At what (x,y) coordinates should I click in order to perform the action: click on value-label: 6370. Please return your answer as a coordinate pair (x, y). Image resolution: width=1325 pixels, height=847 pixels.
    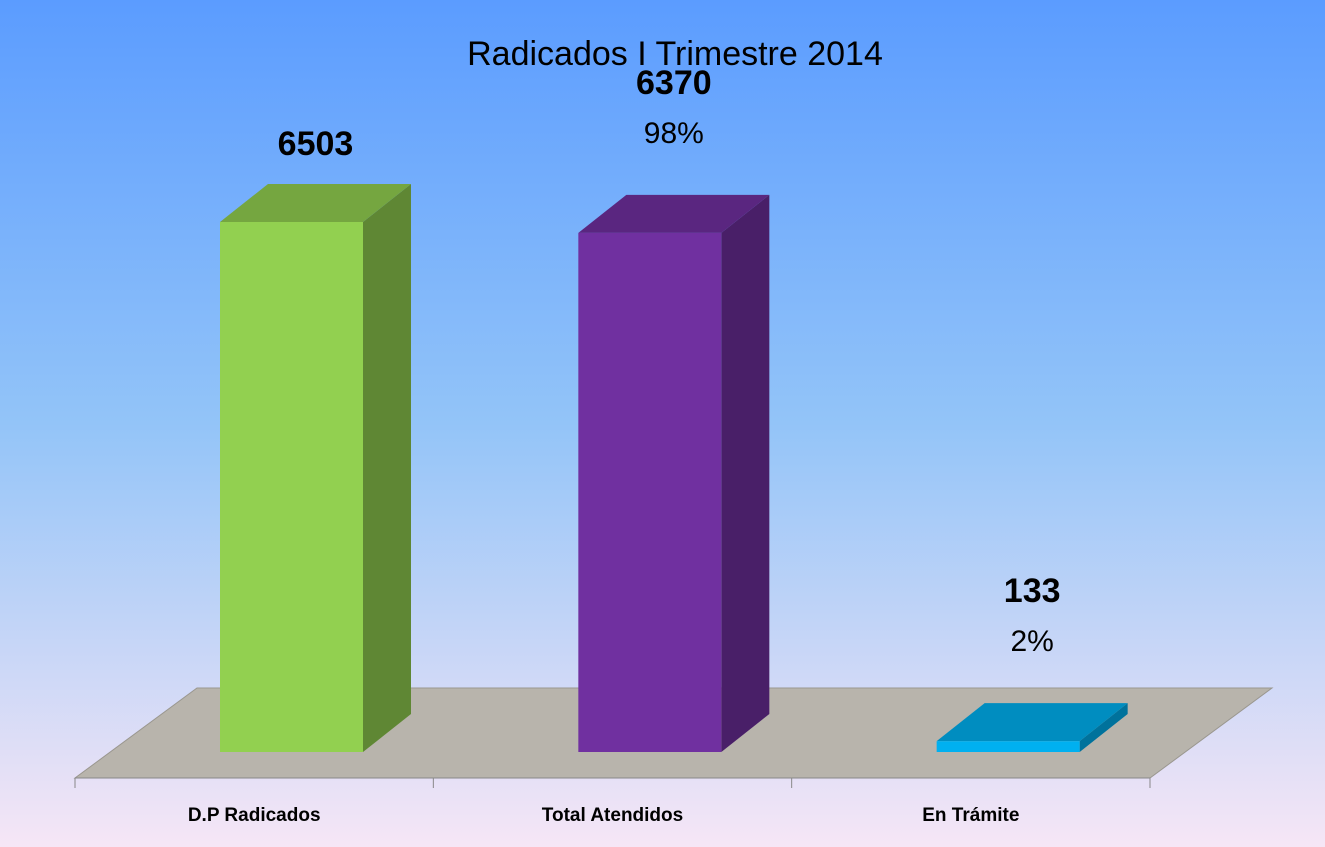
    Looking at the image, I should click on (674, 83).